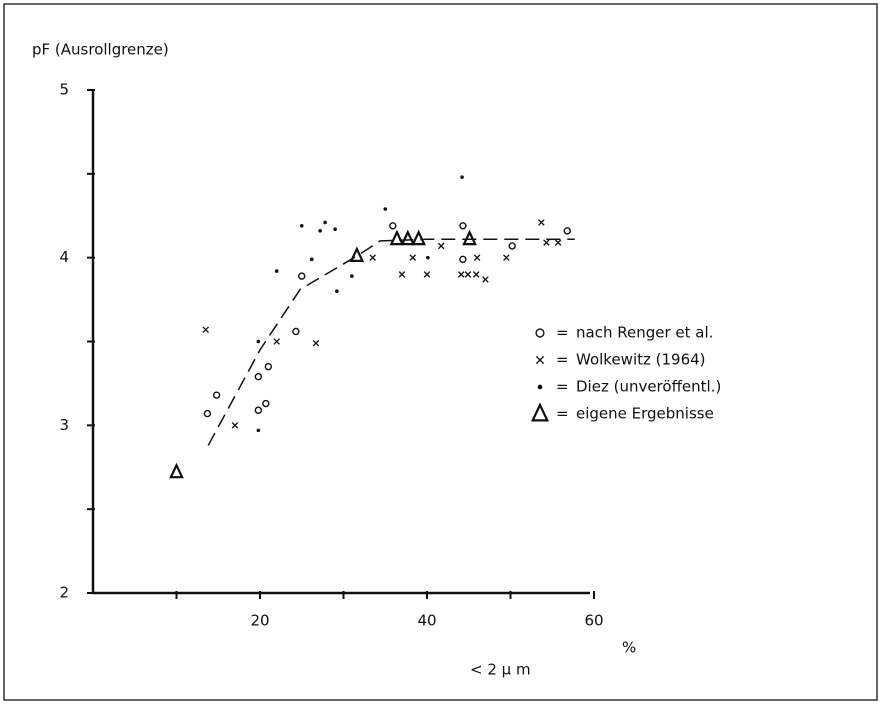 This screenshot has height=704, width=881. What do you see at coordinates (64, 90) in the screenshot?
I see `y-tick-label: 5` at bounding box center [64, 90].